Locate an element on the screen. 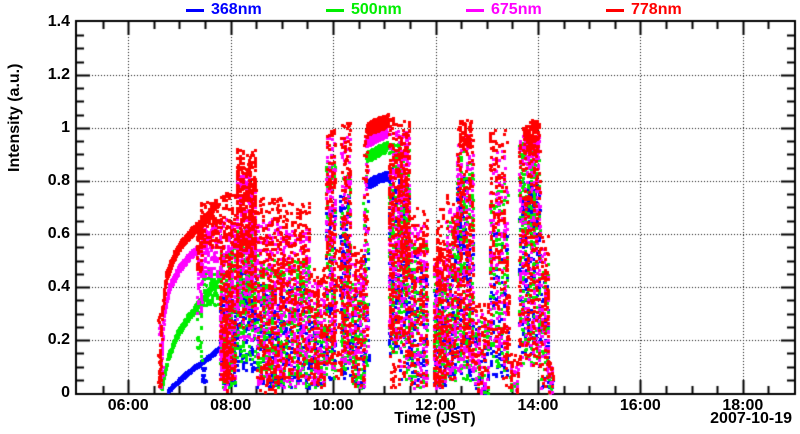 This screenshot has width=800, height=434. legend-label: 500nm is located at coordinates (376, 9).